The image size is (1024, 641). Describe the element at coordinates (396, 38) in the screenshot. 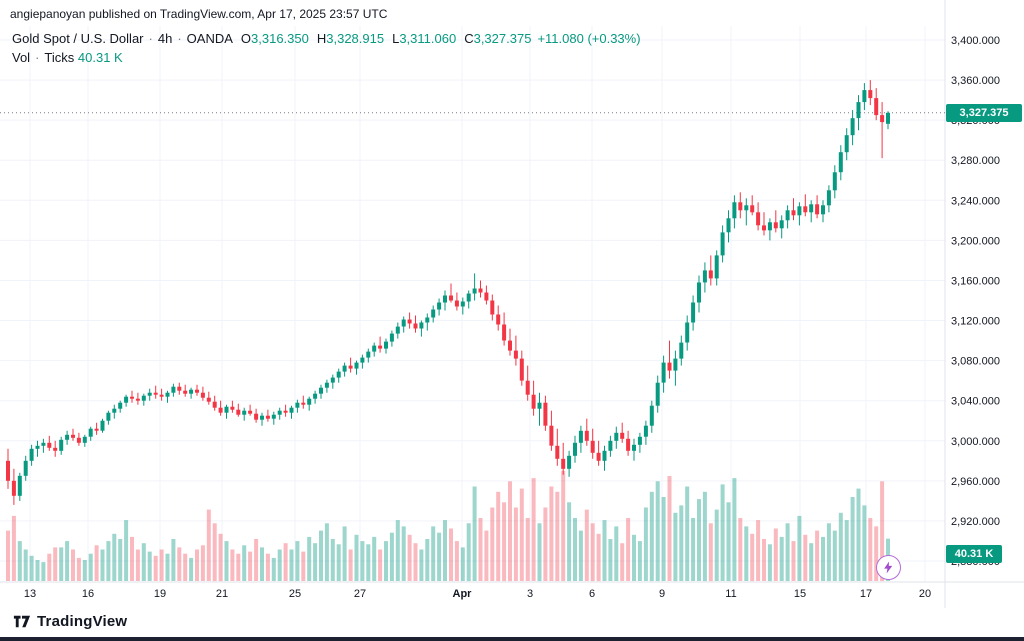

I see `low-key: L` at that location.